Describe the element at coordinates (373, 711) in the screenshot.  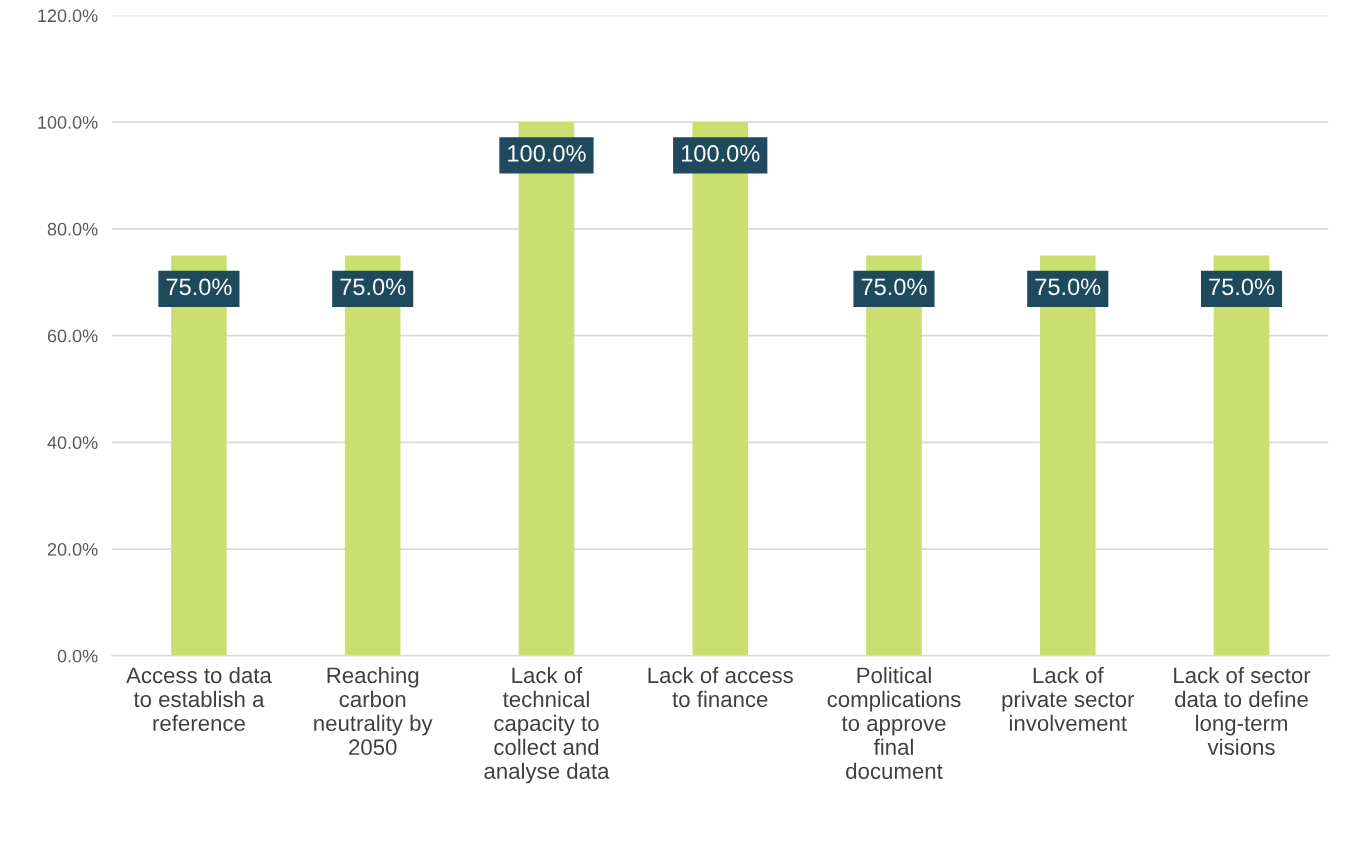
I see `x-tick-label: Reaching carbon neutrality by 2050` at that location.